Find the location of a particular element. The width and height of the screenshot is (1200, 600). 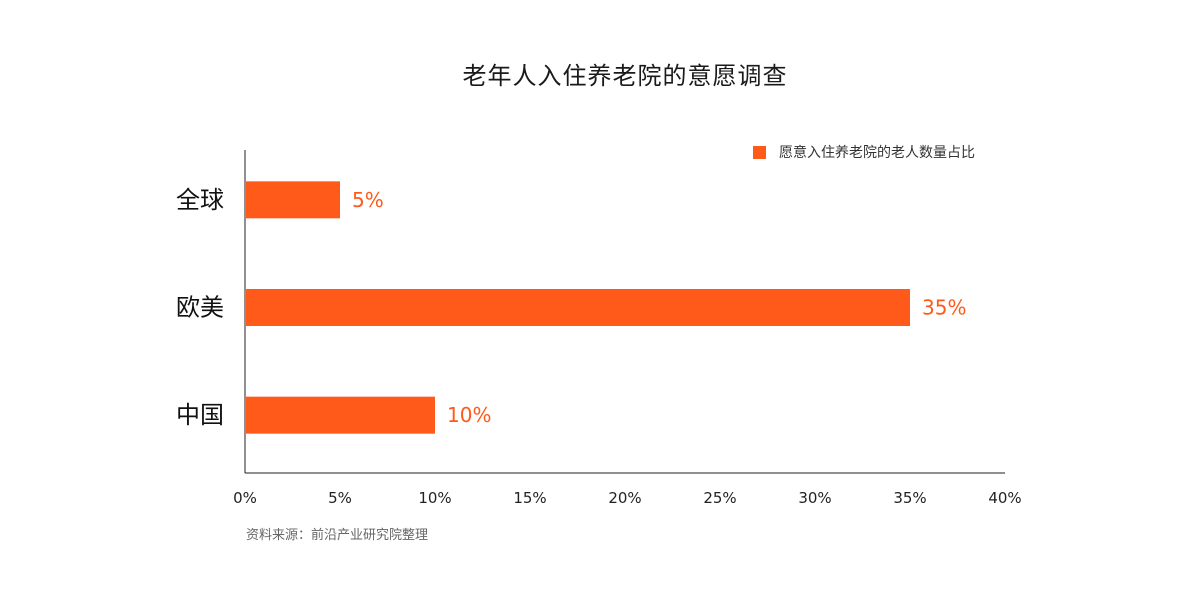

x-tick-label: 5% is located at coordinates (340, 498).